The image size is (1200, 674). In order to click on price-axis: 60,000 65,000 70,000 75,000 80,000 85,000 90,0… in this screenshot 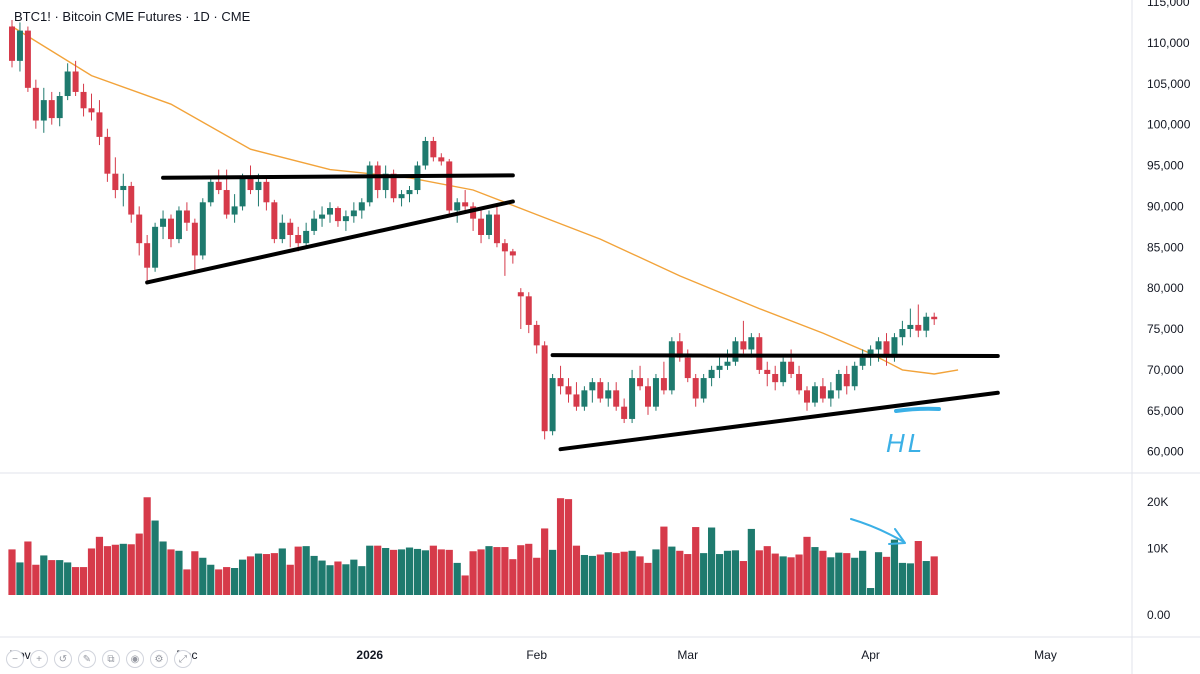, I will do `click(1169, 229)`.